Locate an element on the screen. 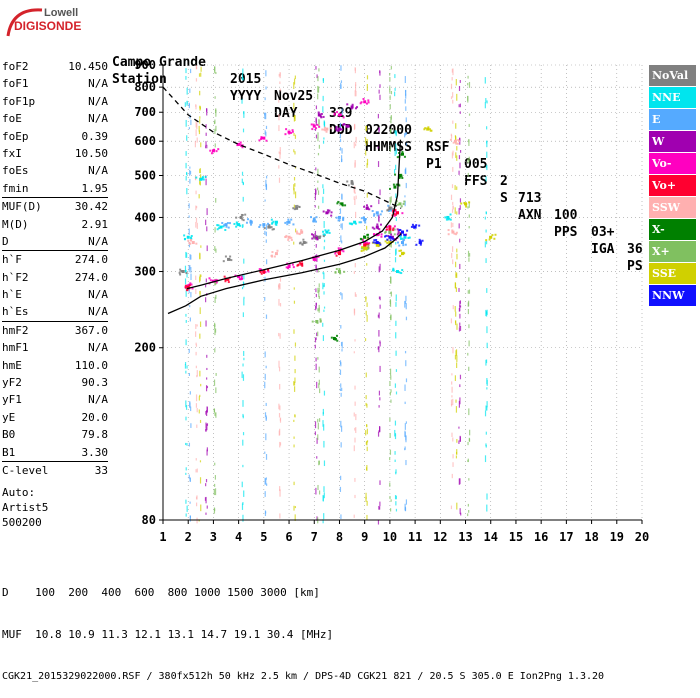 The width and height of the screenshot is (700, 698). legend-item: W is located at coordinates (672, 141).